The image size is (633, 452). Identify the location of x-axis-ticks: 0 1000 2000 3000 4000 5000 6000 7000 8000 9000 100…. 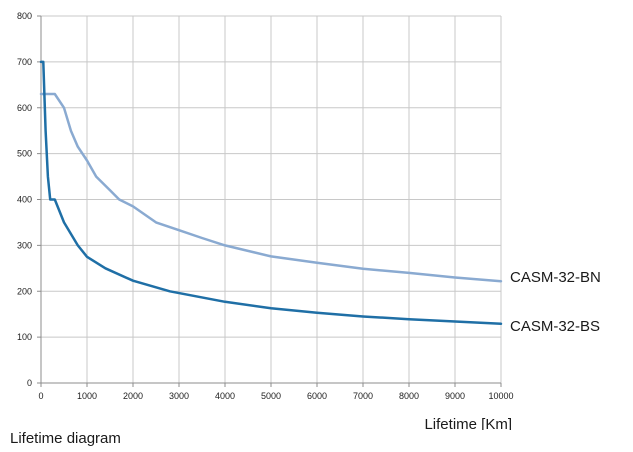
(276, 392).